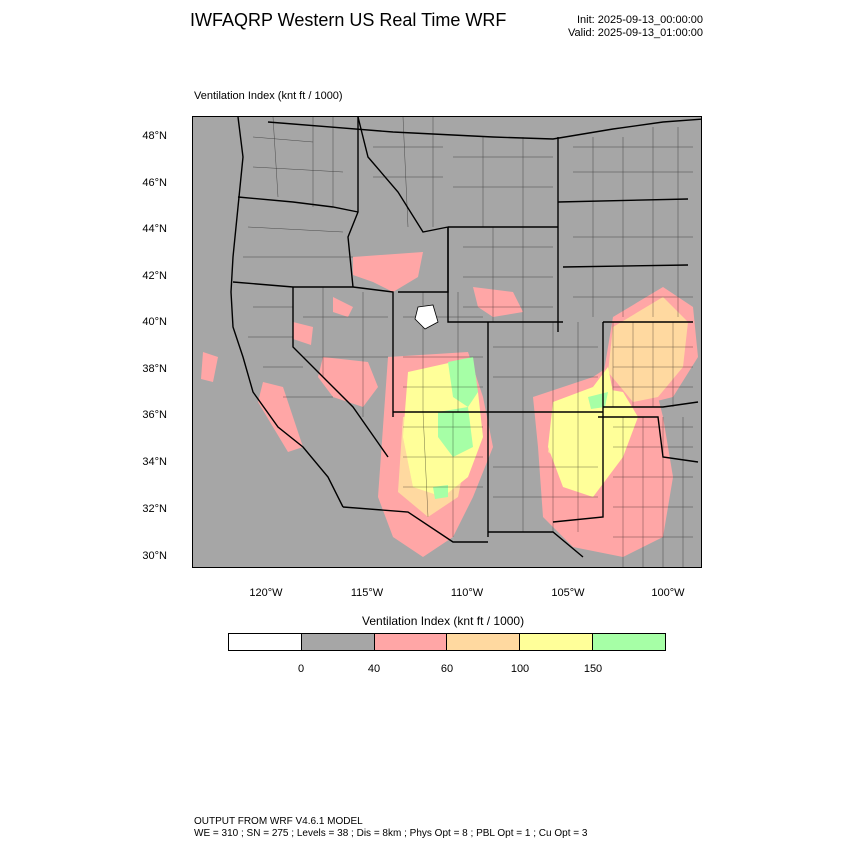 The width and height of the screenshot is (850, 850). Describe the element at coordinates (640, 20) in the screenshot. I see `init-time: Init: 2025-09-13_00:00:00` at that location.